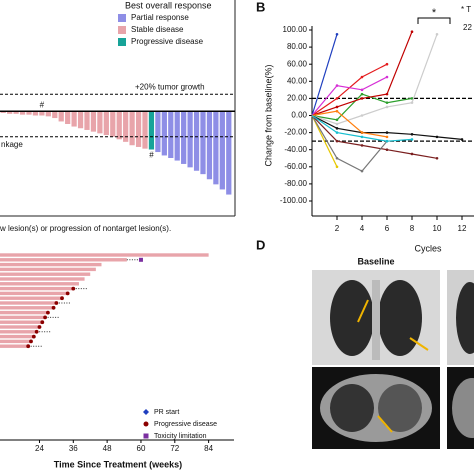  What do you see at coordinates (118, 464) in the screenshot?
I see `x-axis-label: Time Since Treatment (weeks)` at bounding box center [118, 464].